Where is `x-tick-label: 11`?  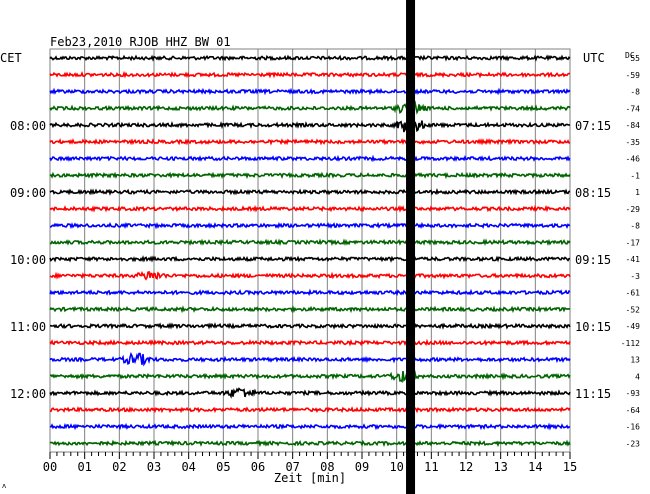 x-tick-label: 11 is located at coordinates (431, 467).